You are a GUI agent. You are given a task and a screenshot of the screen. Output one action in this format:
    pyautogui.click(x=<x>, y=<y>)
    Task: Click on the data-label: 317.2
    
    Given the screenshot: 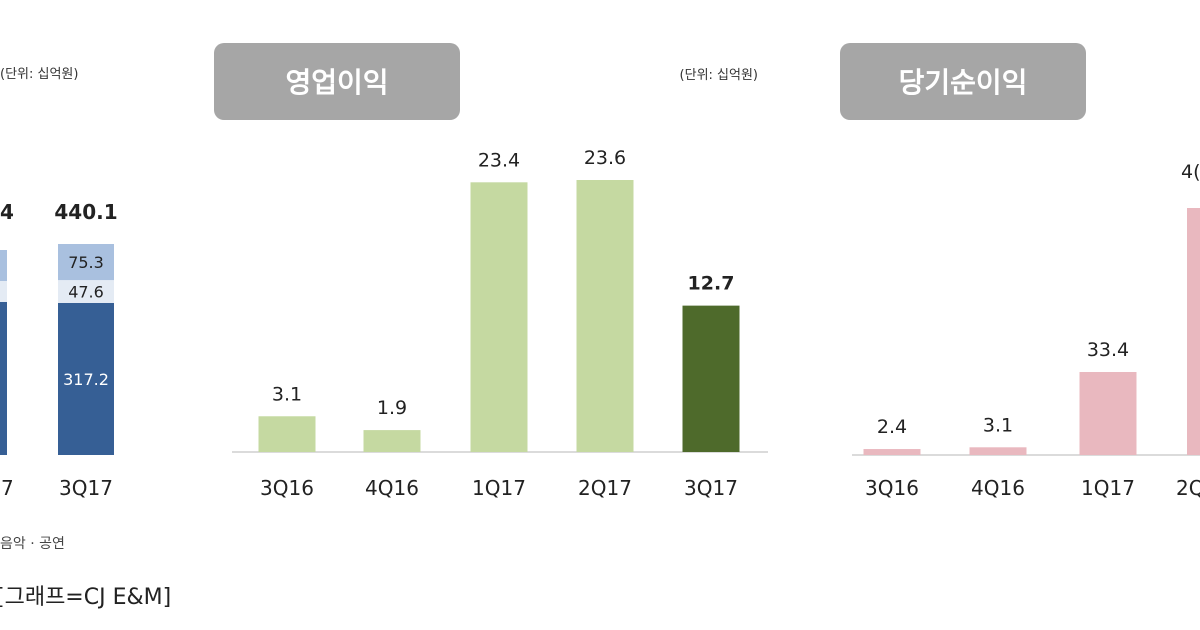 What is the action you would take?
    pyautogui.click(x=86, y=379)
    